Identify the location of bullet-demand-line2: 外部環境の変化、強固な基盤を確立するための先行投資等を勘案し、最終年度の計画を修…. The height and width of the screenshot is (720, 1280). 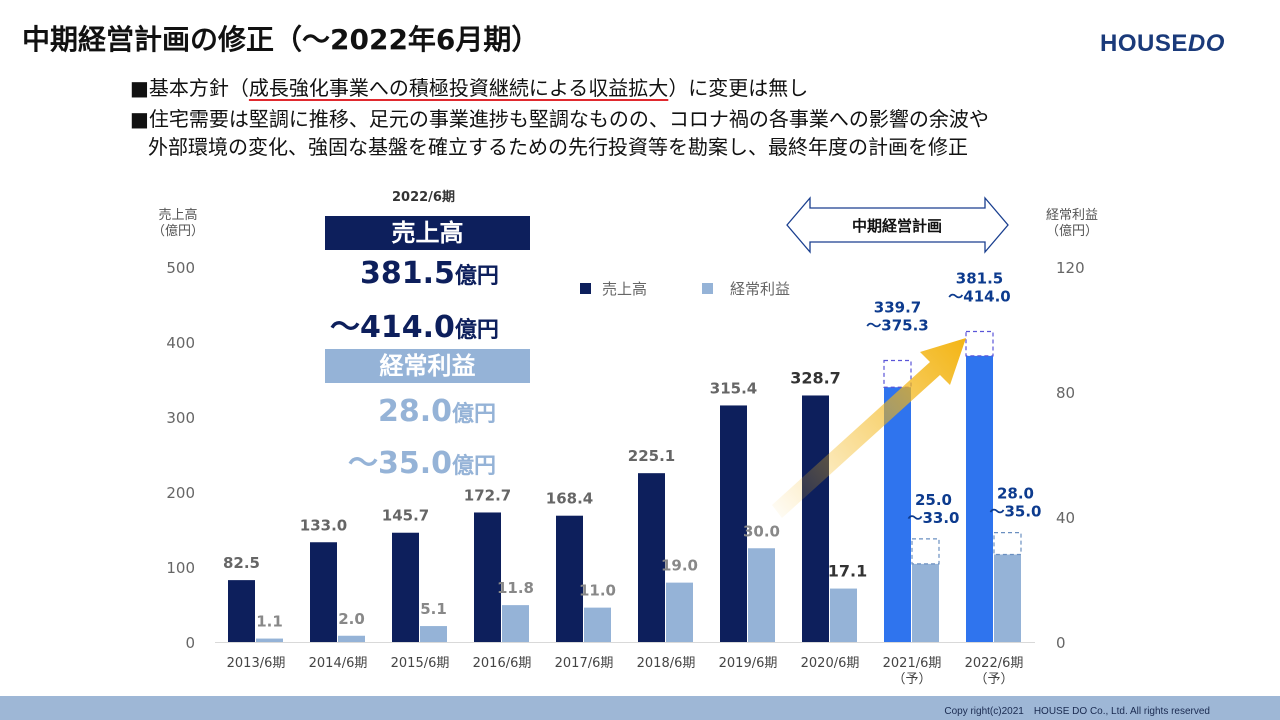
(558, 147).